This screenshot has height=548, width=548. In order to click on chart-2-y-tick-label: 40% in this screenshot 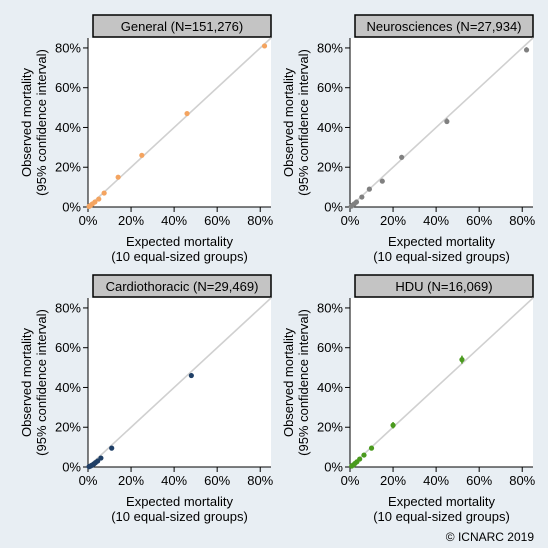, I will do `click(68, 387)`.